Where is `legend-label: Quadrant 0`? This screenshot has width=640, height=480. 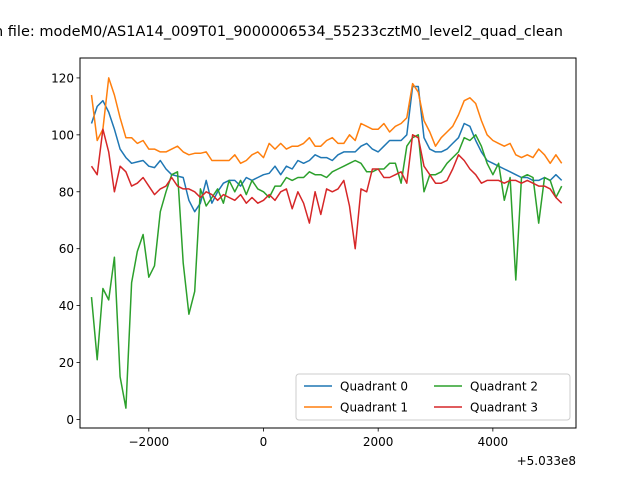
legend-label: Quadrant 0 is located at coordinates (374, 387).